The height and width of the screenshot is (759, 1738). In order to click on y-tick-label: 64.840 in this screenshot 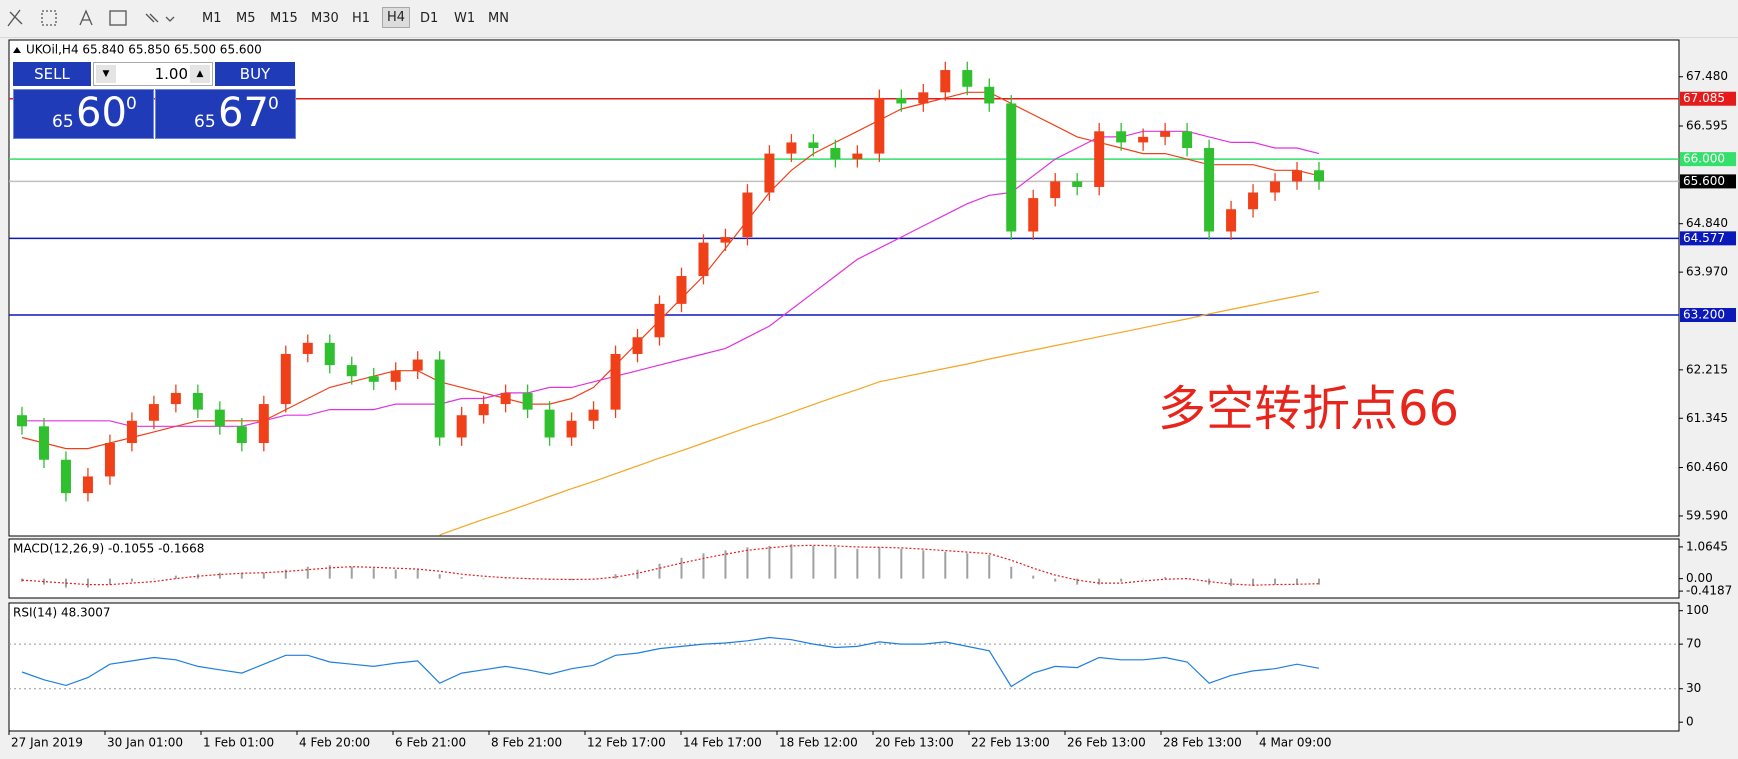, I will do `click(1707, 223)`.